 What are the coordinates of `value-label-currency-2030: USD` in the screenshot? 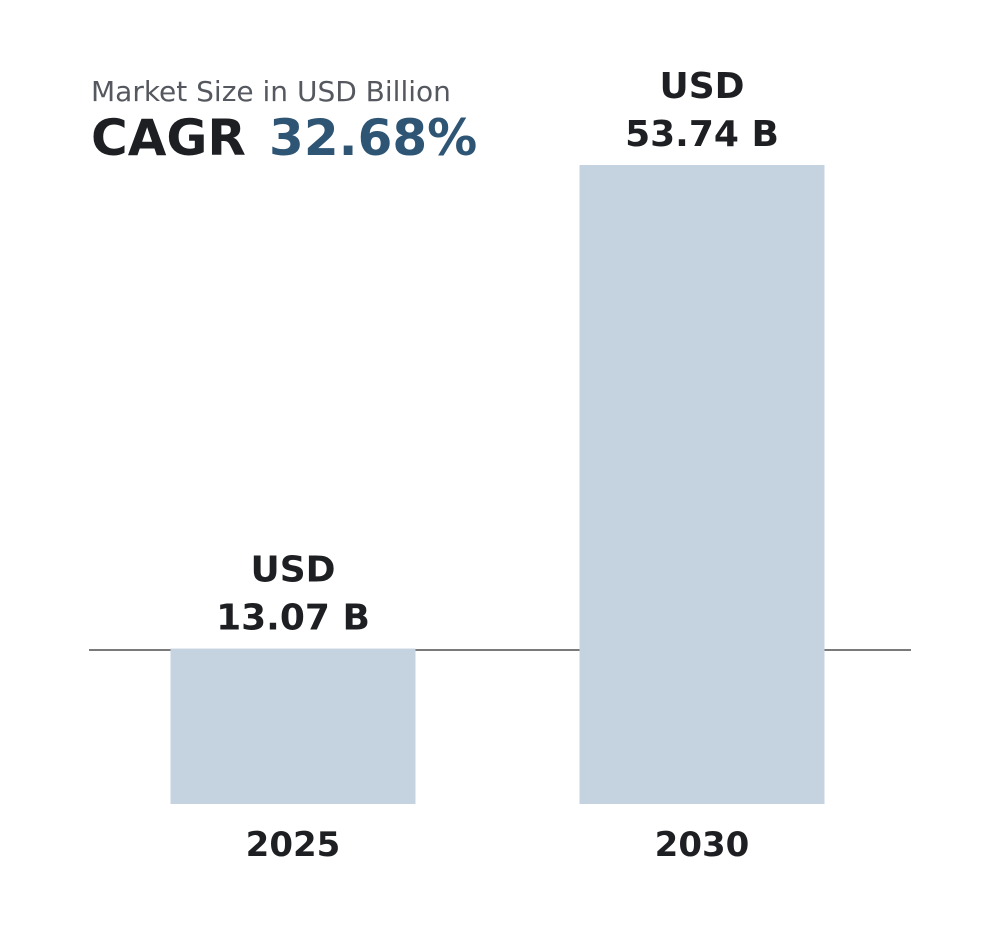 It's located at (701, 86).